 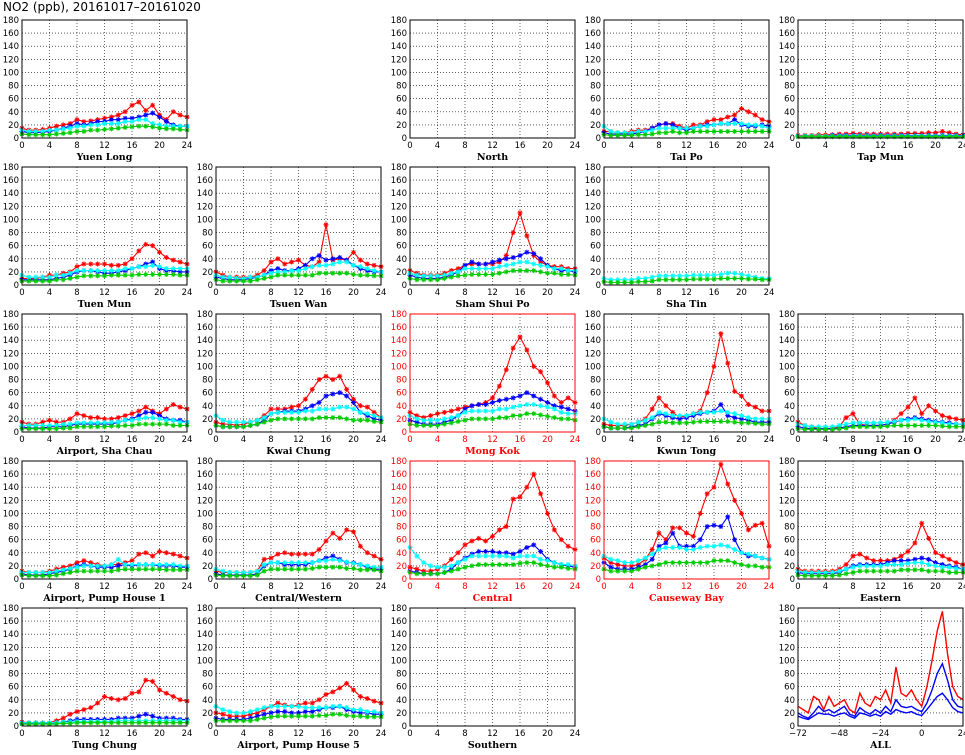 I want to click on y-tick-label: 140, so click(x=11, y=635).